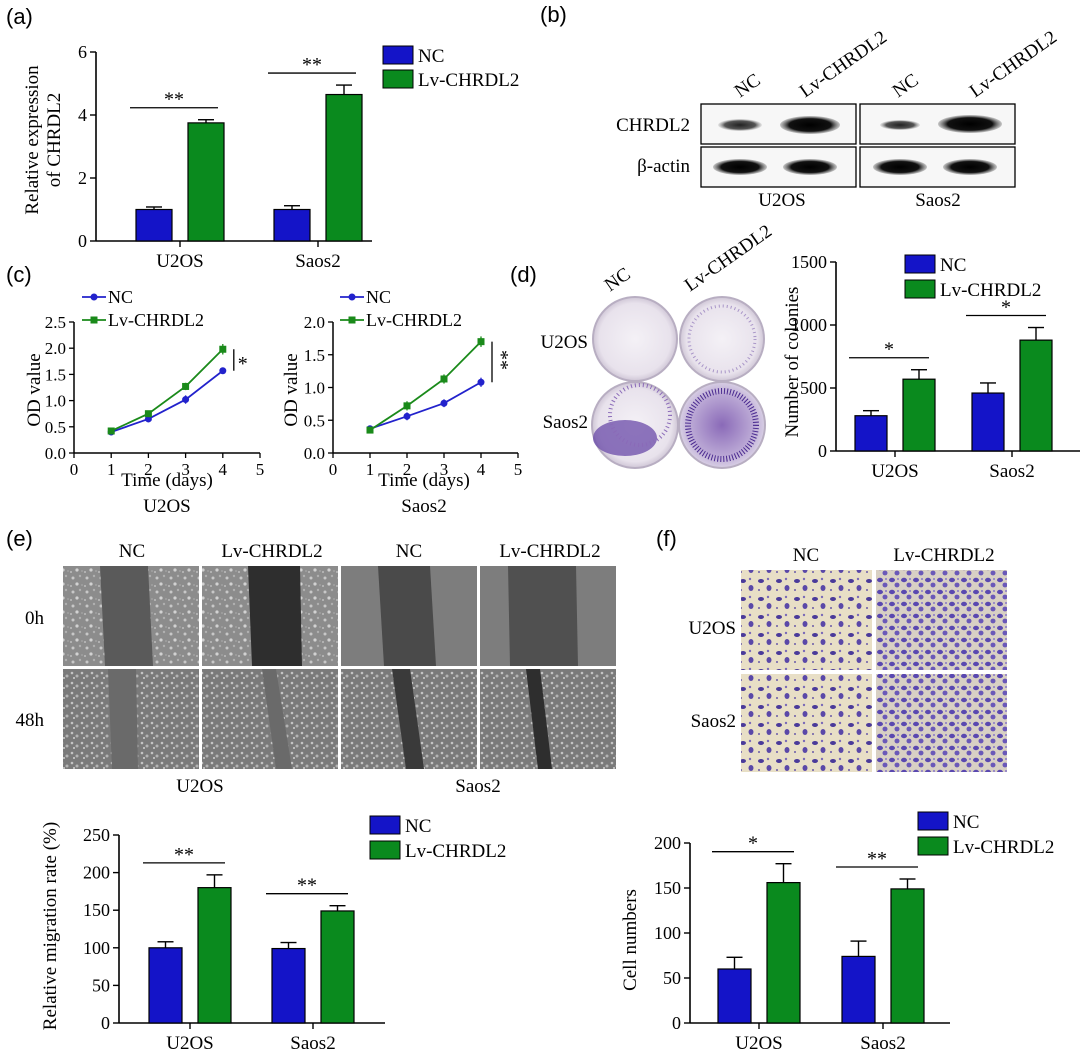 The image size is (1084, 1059). Describe the element at coordinates (96, 873) in the screenshot. I see `y-tick-label: 200` at that location.